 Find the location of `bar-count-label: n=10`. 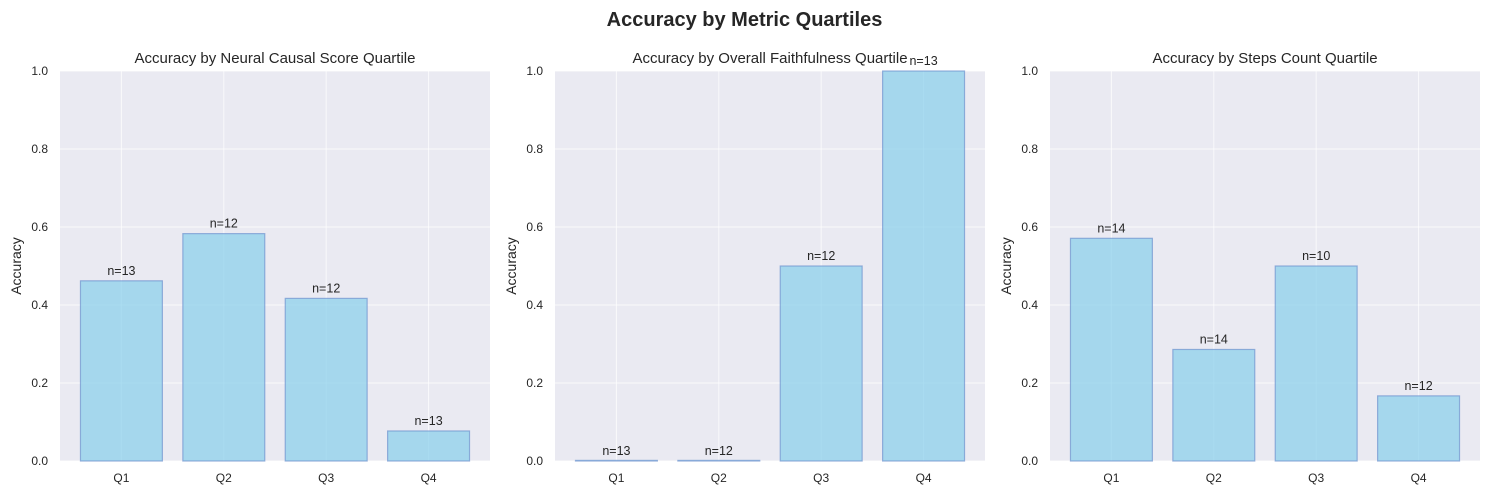

bar-count-label: n=10 is located at coordinates (1316, 256).